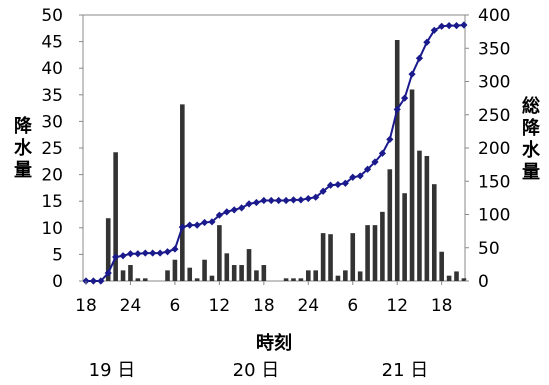 Image resolution: width=549 pixels, height=385 pixels. I want to click on right-tick-label: 200, so click(494, 149).